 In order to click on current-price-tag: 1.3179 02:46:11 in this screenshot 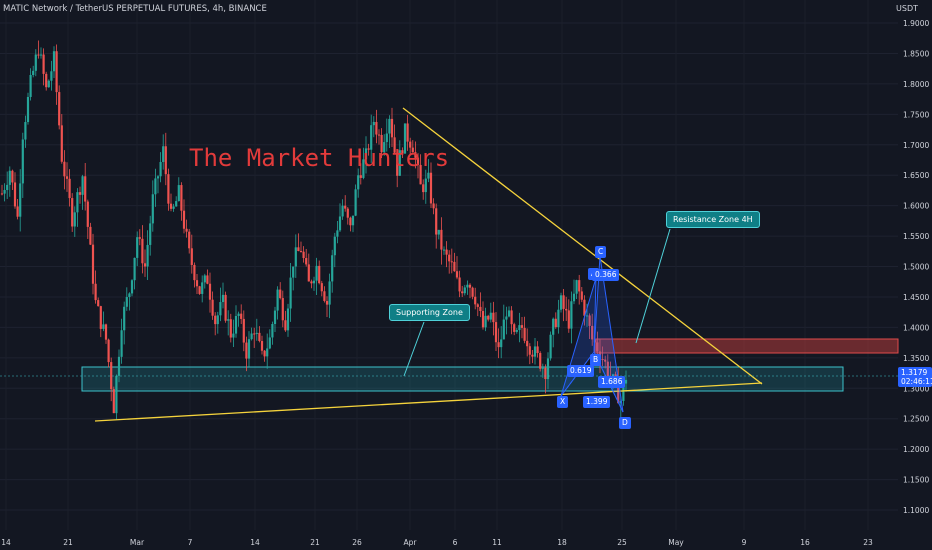, I will do `click(915, 377)`.